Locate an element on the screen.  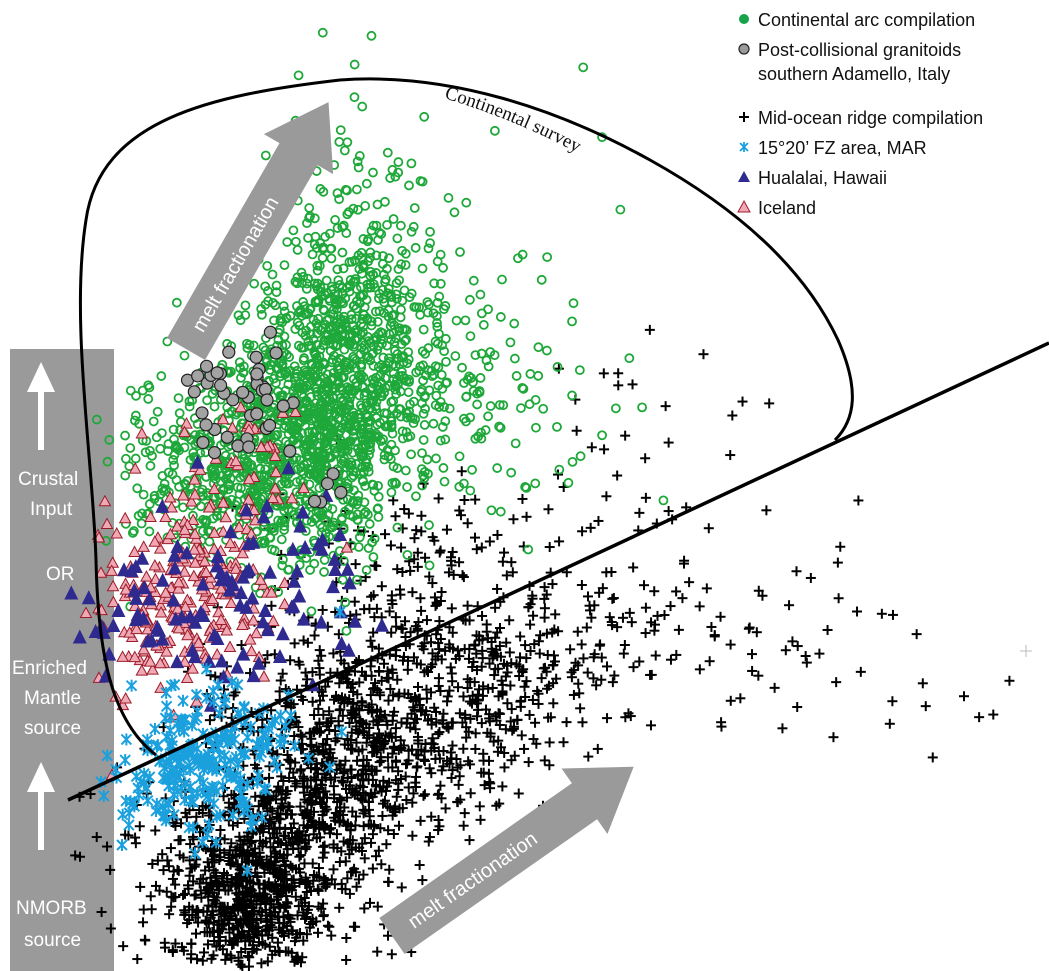
legend-item-hualalai: Hualalai, Hawaii is located at coordinates (887, 181).